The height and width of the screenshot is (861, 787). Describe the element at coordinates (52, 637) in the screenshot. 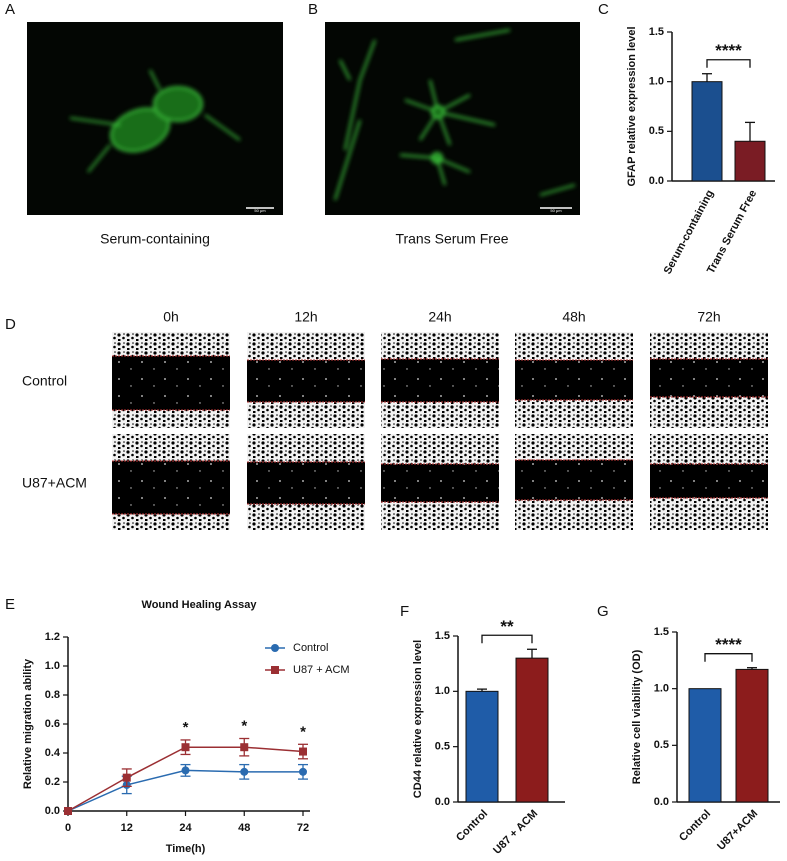

I see `y-tick-label: 1.2` at that location.